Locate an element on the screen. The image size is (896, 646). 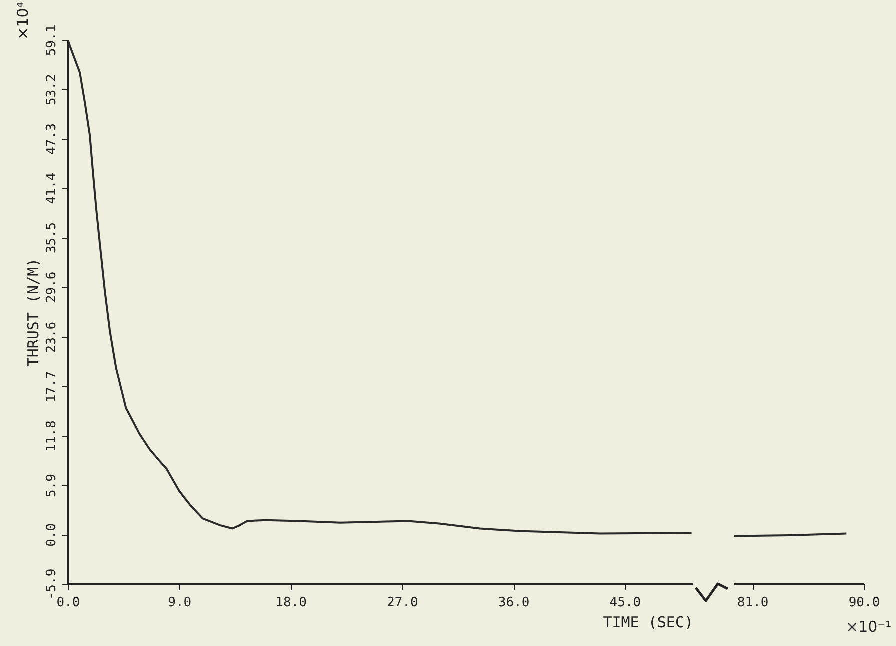
y-axis-title: THRUST (N/M) is located at coordinates (33, 312).